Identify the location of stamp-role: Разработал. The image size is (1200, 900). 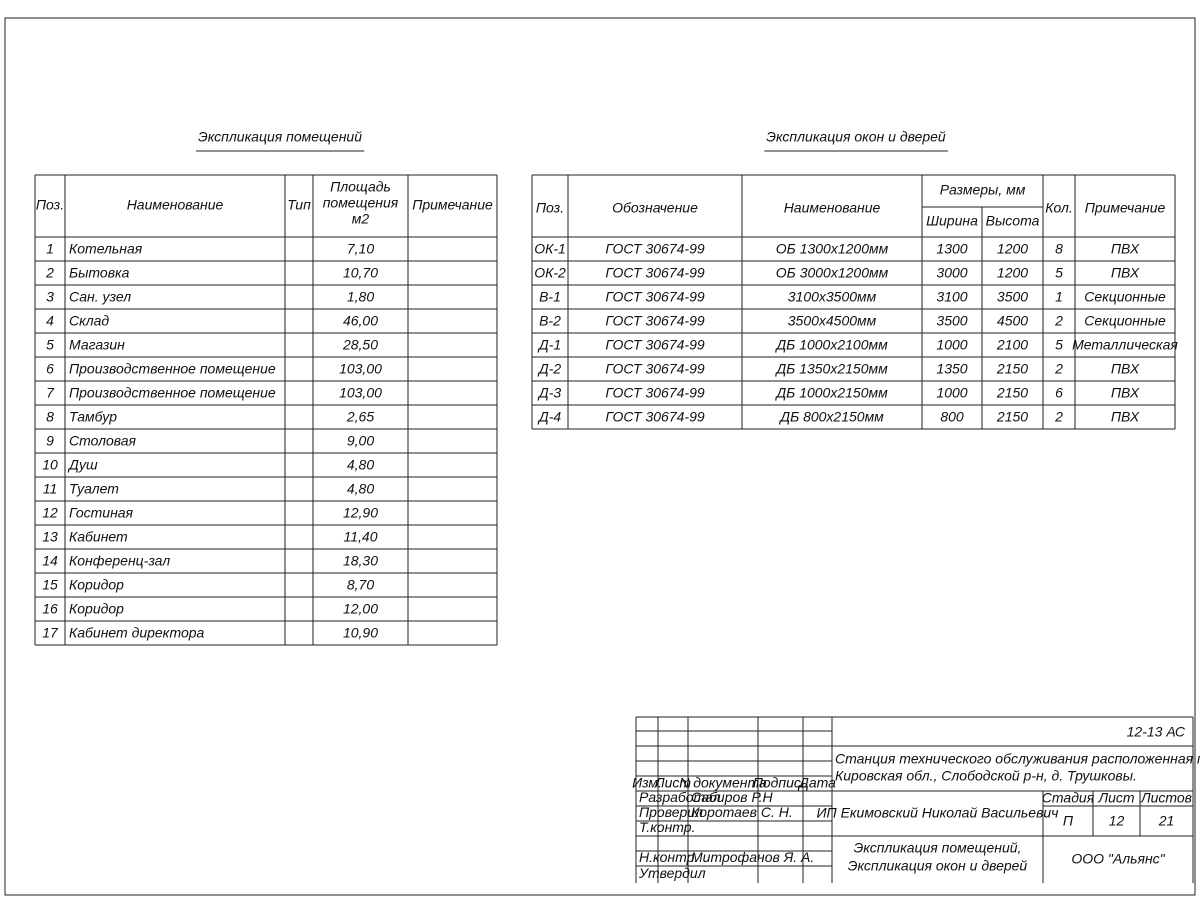
(680, 797).